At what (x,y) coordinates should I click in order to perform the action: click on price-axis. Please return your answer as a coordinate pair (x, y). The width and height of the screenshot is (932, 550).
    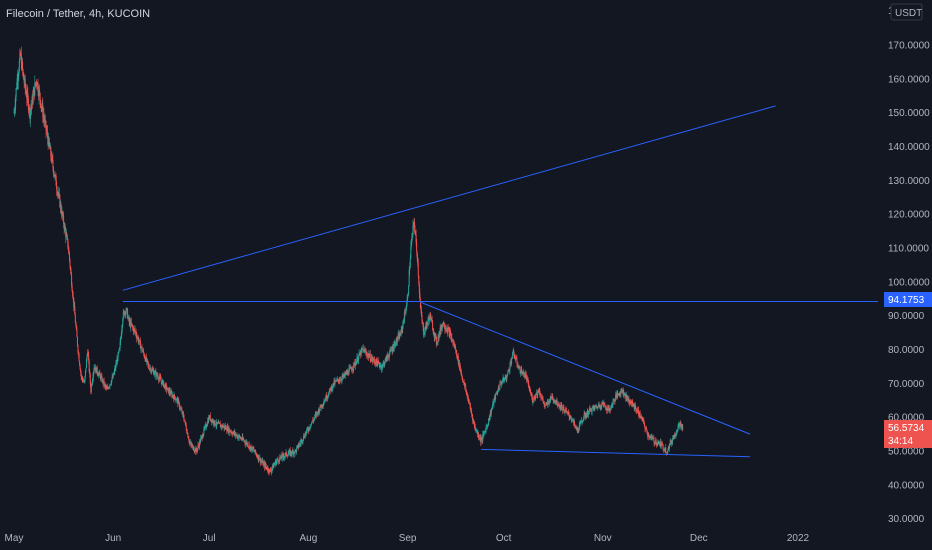
    Looking at the image, I should click on (908, 275).